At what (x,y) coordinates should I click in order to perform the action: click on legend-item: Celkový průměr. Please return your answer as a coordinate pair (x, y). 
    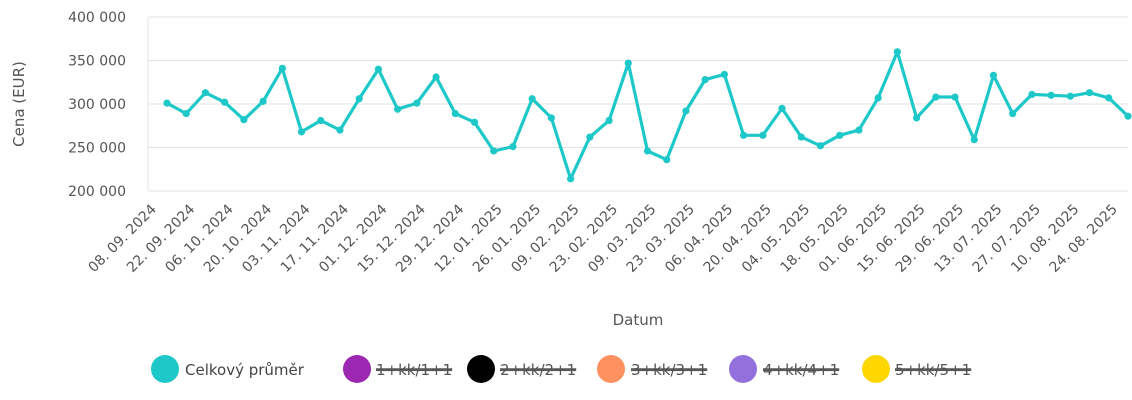
    Looking at the image, I should click on (228, 369).